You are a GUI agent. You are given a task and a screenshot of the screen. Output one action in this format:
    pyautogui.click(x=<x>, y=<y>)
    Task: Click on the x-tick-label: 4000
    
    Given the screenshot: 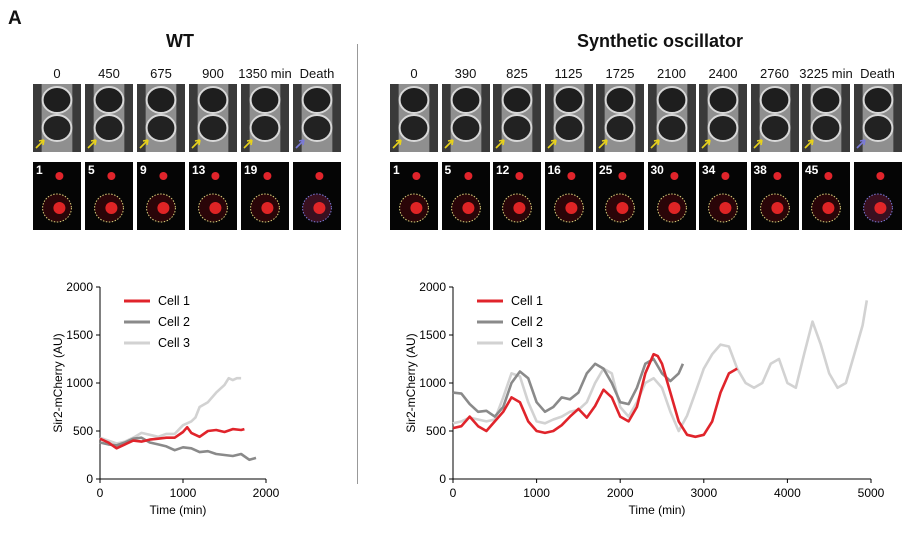 What is the action you would take?
    pyautogui.click(x=787, y=493)
    